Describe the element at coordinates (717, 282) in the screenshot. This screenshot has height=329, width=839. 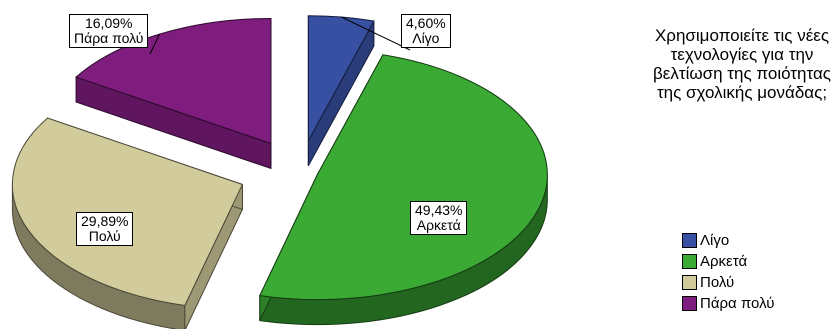
I see `legend-label: Πολύ` at that location.